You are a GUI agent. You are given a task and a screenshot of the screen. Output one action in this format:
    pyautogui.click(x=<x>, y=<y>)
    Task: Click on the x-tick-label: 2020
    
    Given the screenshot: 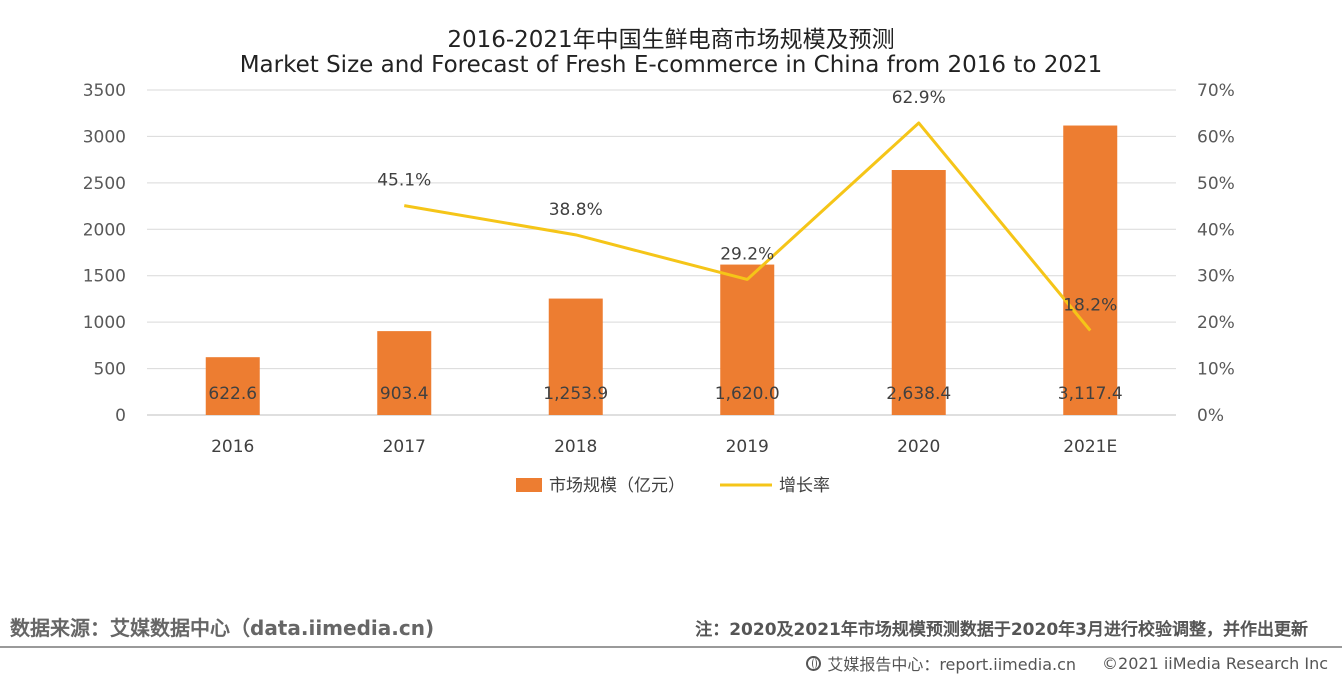 What is the action you would take?
    pyautogui.click(x=918, y=447)
    